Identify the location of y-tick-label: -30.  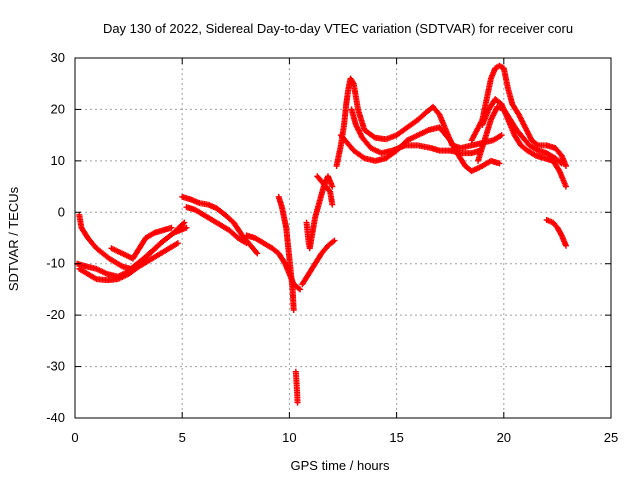
(55, 366).